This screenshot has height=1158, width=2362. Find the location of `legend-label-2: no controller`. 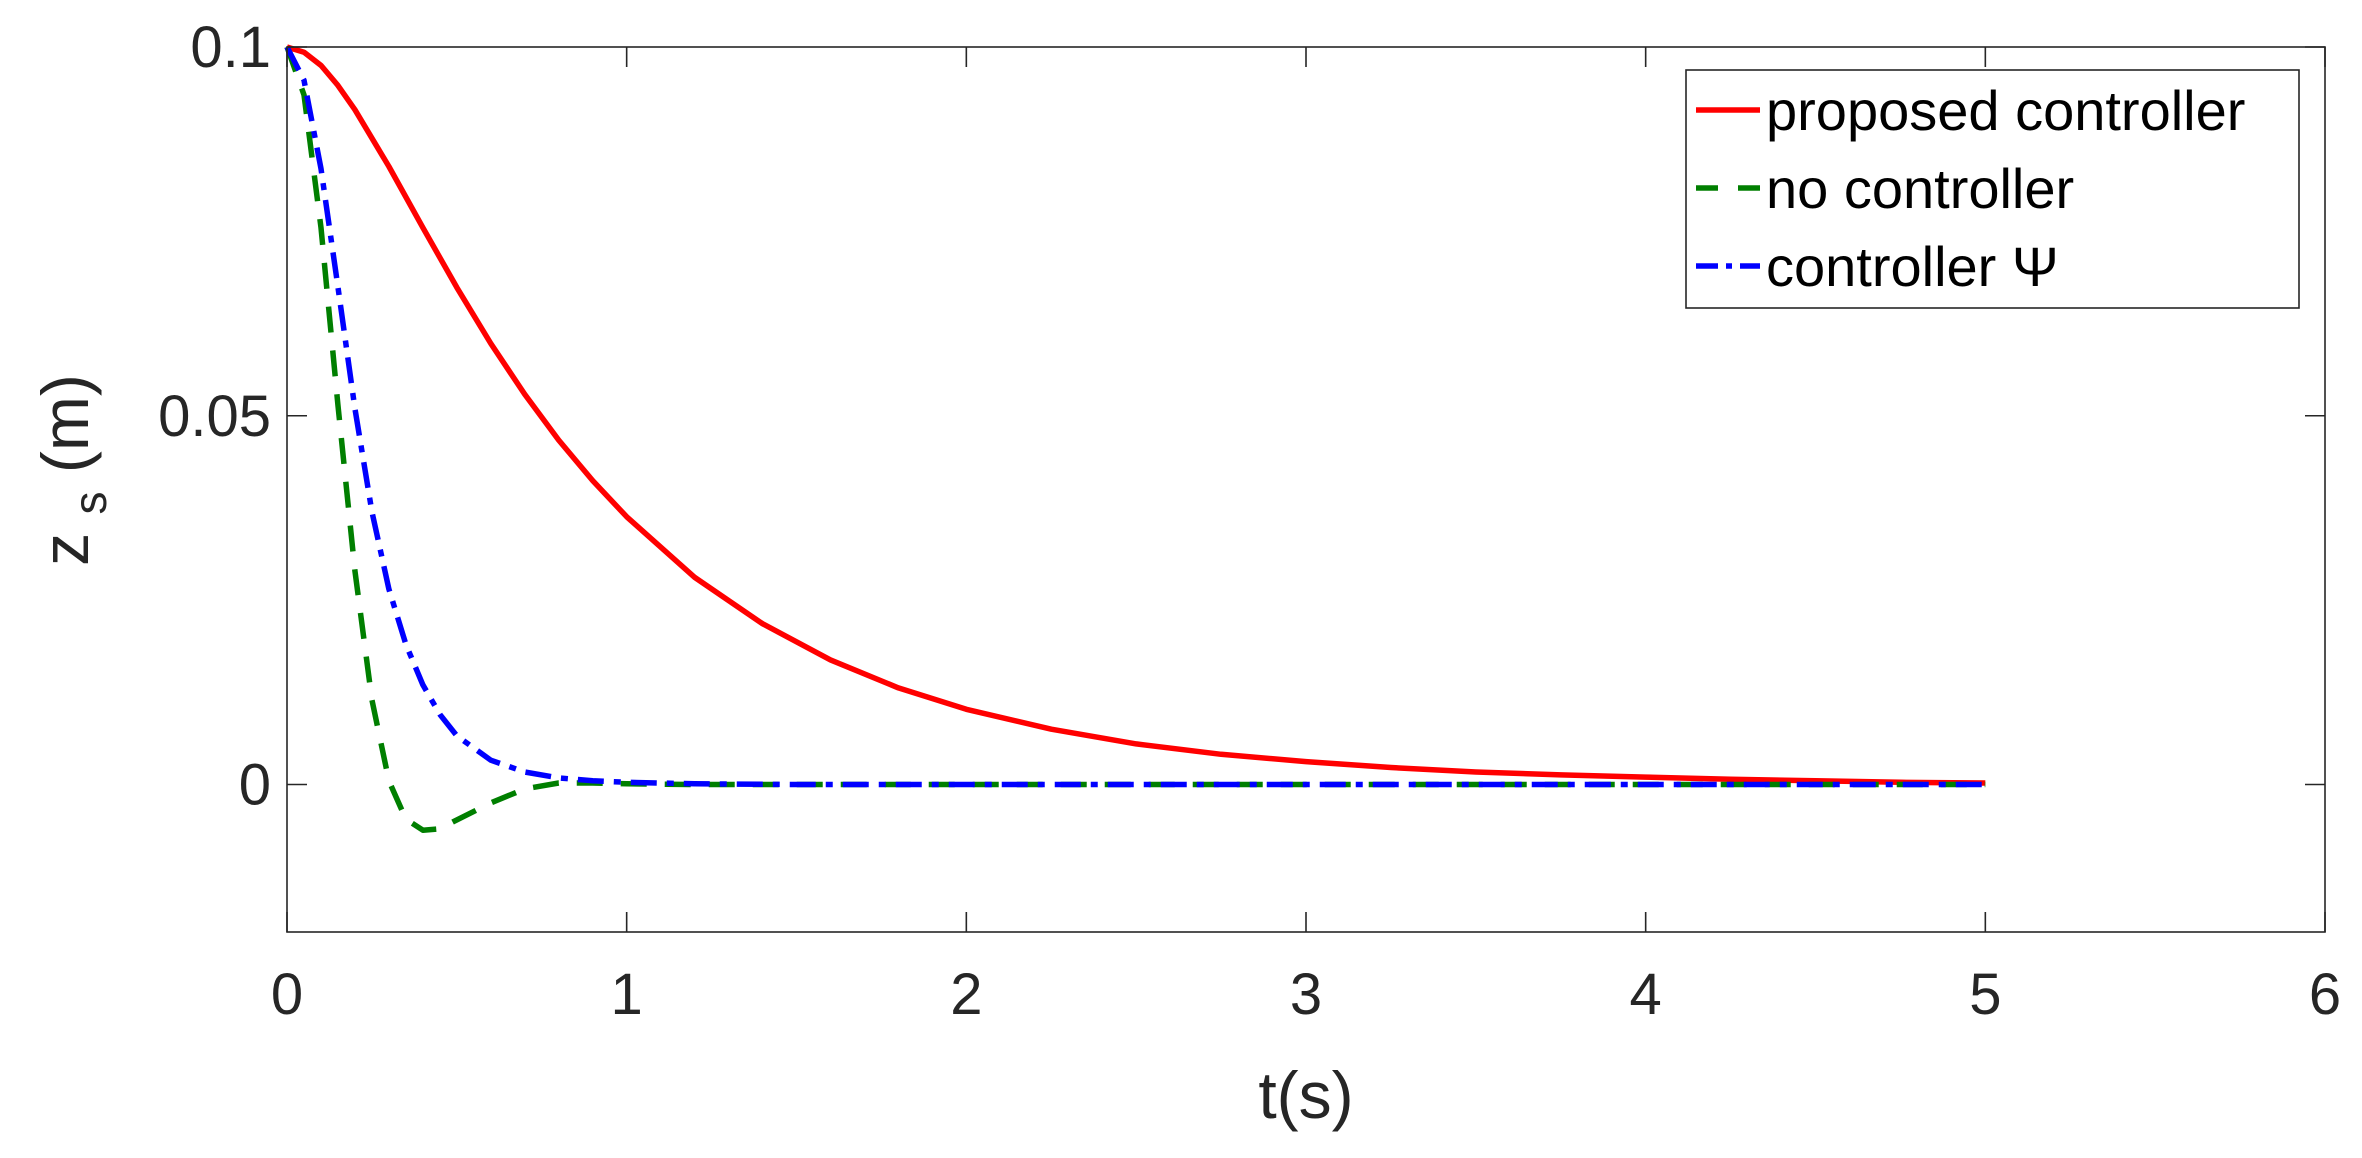

legend-label-2: no controller is located at coordinates (1920, 188).